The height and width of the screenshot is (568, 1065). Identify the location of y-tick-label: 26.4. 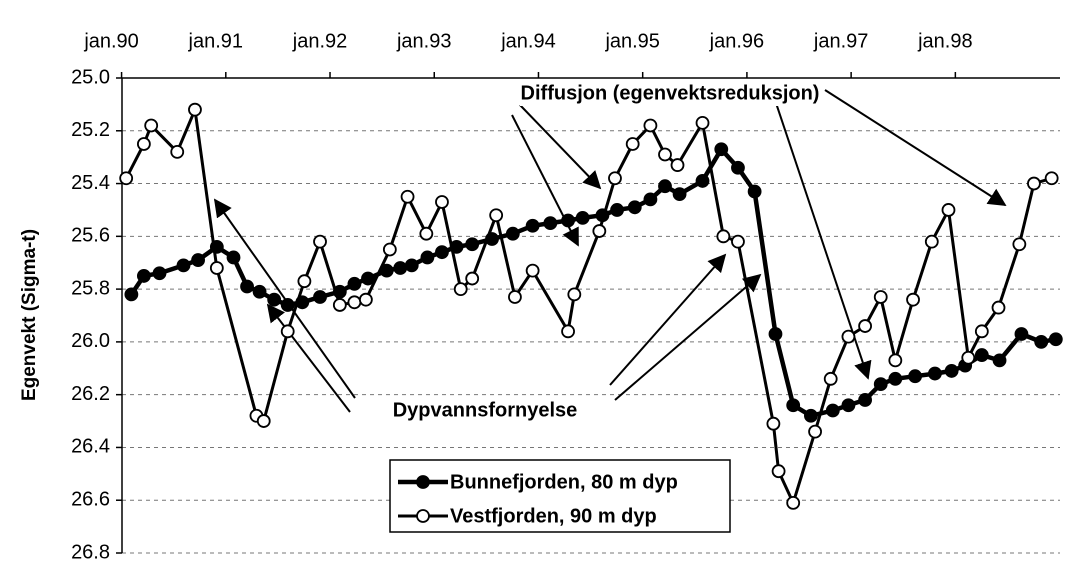
(90, 447).